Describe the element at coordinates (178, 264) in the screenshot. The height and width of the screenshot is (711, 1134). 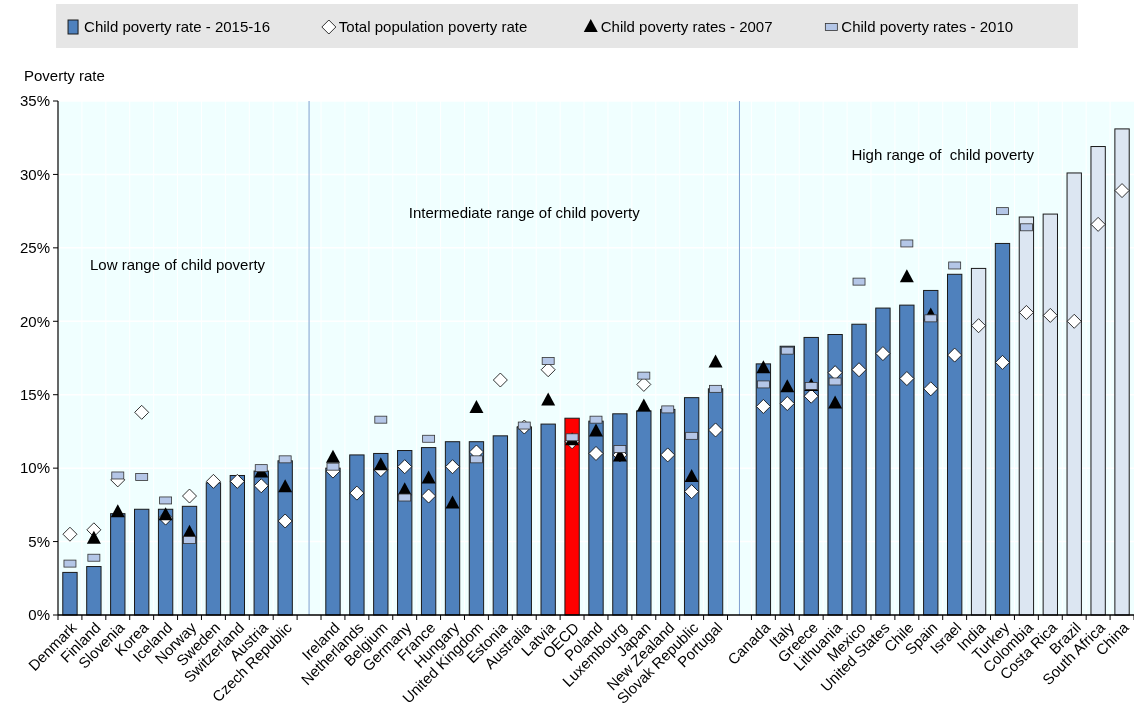
I see `annotation: Low range of child poverty` at that location.